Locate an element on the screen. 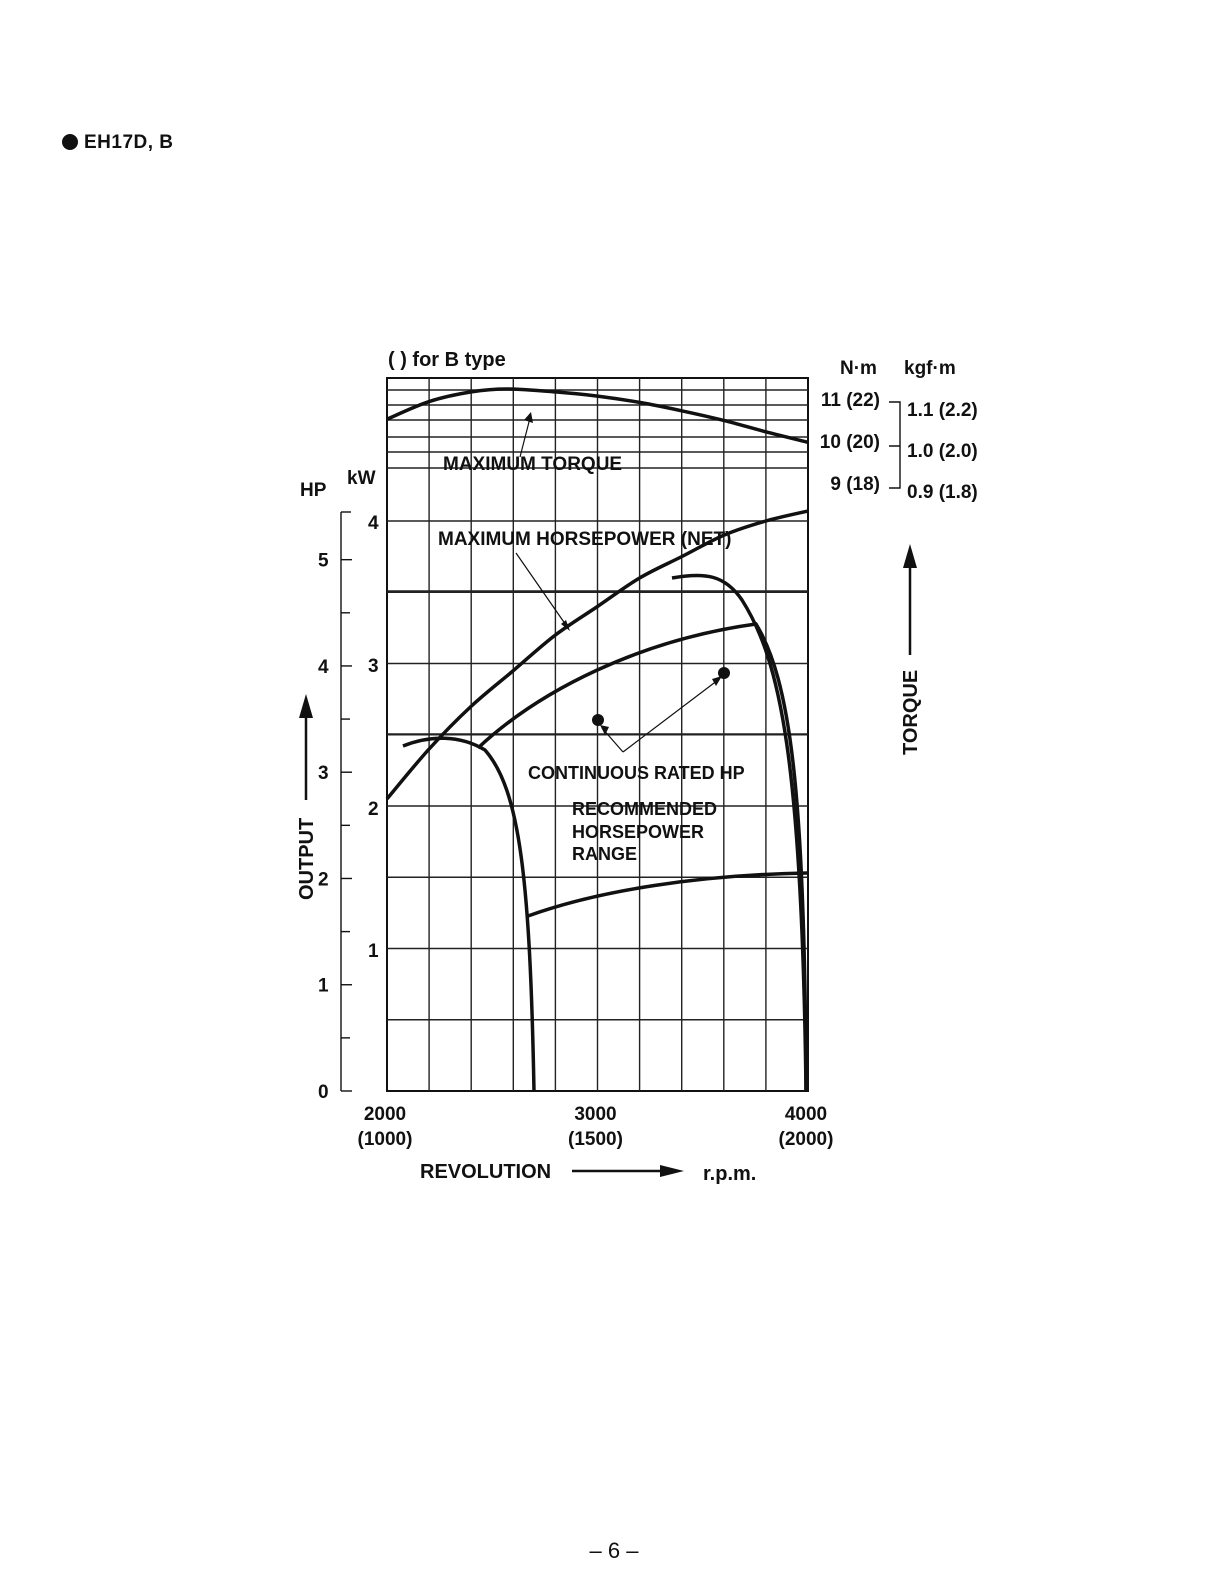 The image size is (1228, 1587). recommended-label-2: HORSEPOWER is located at coordinates (638, 832).